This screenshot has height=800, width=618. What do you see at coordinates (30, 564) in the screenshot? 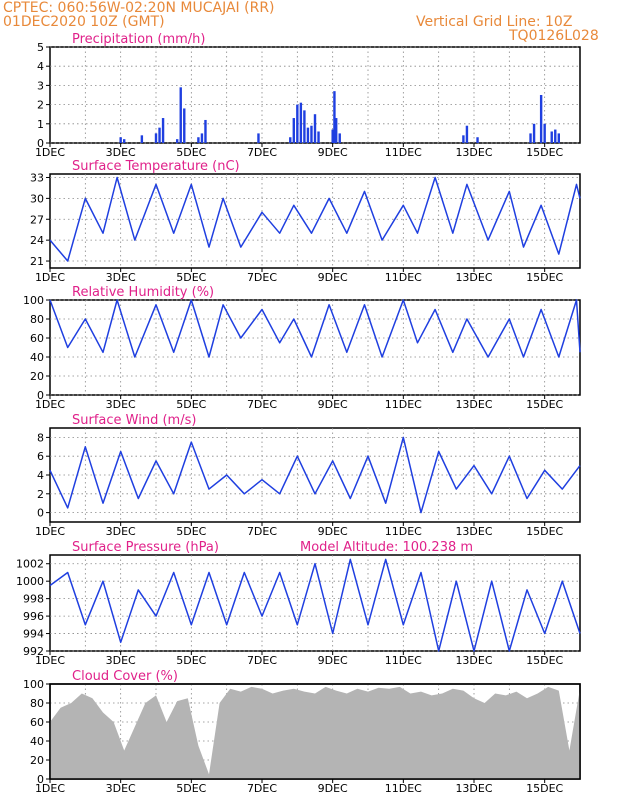
I see `y-tick-label: 1002` at bounding box center [30, 564].